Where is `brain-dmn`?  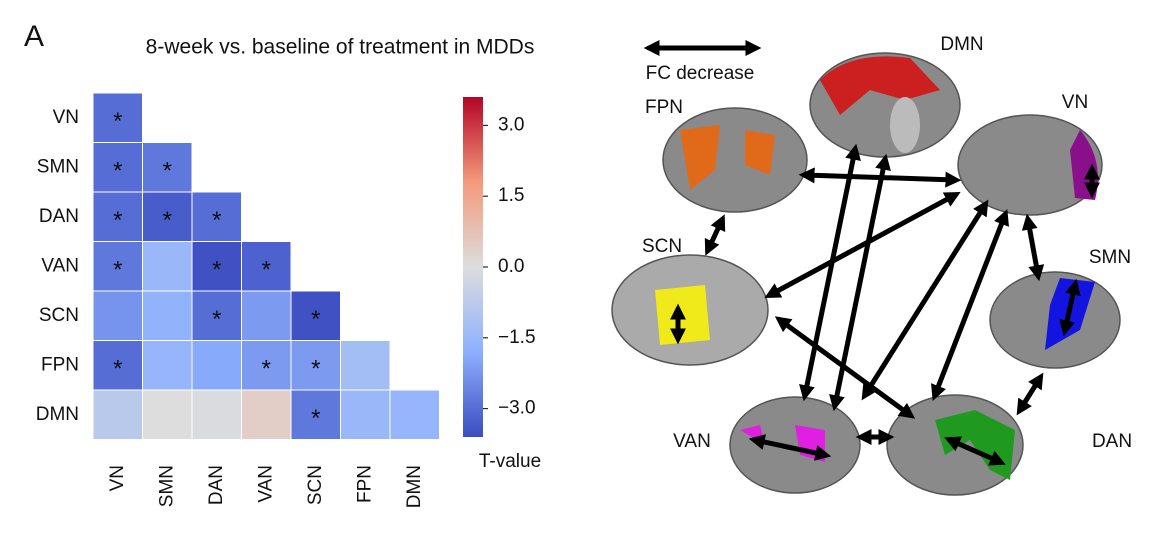
brain-dmn is located at coordinates (885, 105).